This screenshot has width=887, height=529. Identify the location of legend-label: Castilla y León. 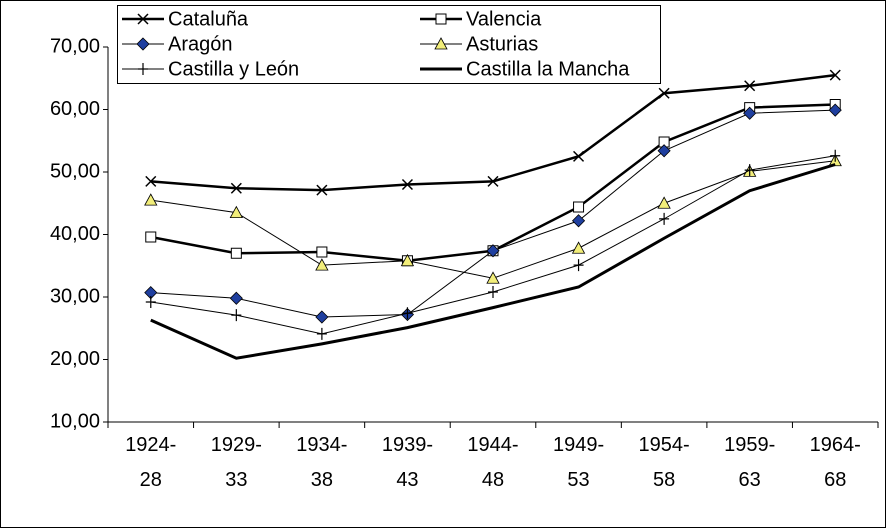
(233, 69).